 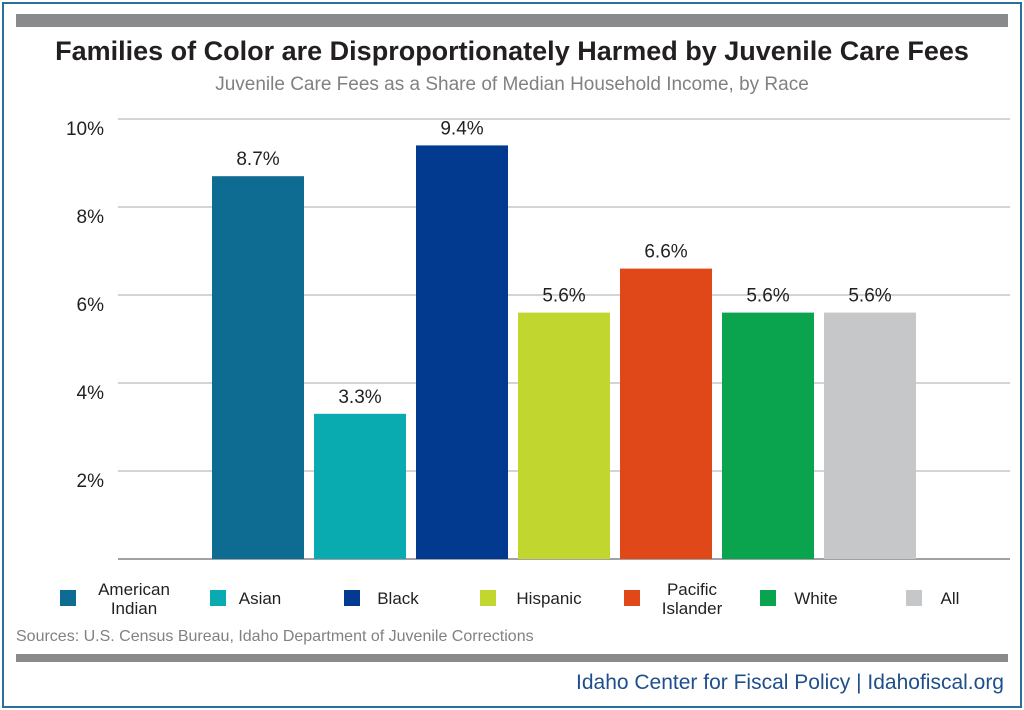 What do you see at coordinates (91, 393) in the screenshot?
I see `y-tick-label: 4%` at bounding box center [91, 393].